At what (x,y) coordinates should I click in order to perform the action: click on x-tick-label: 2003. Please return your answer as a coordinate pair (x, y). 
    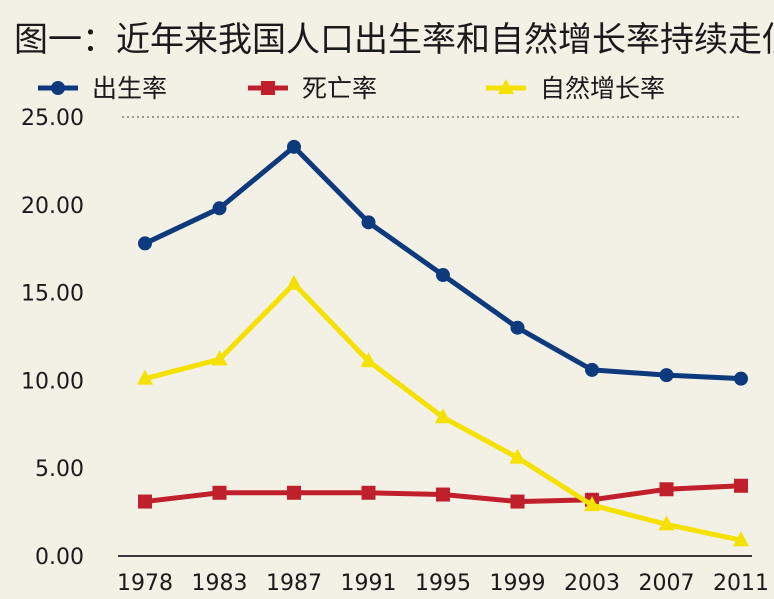
    Looking at the image, I should click on (592, 583).